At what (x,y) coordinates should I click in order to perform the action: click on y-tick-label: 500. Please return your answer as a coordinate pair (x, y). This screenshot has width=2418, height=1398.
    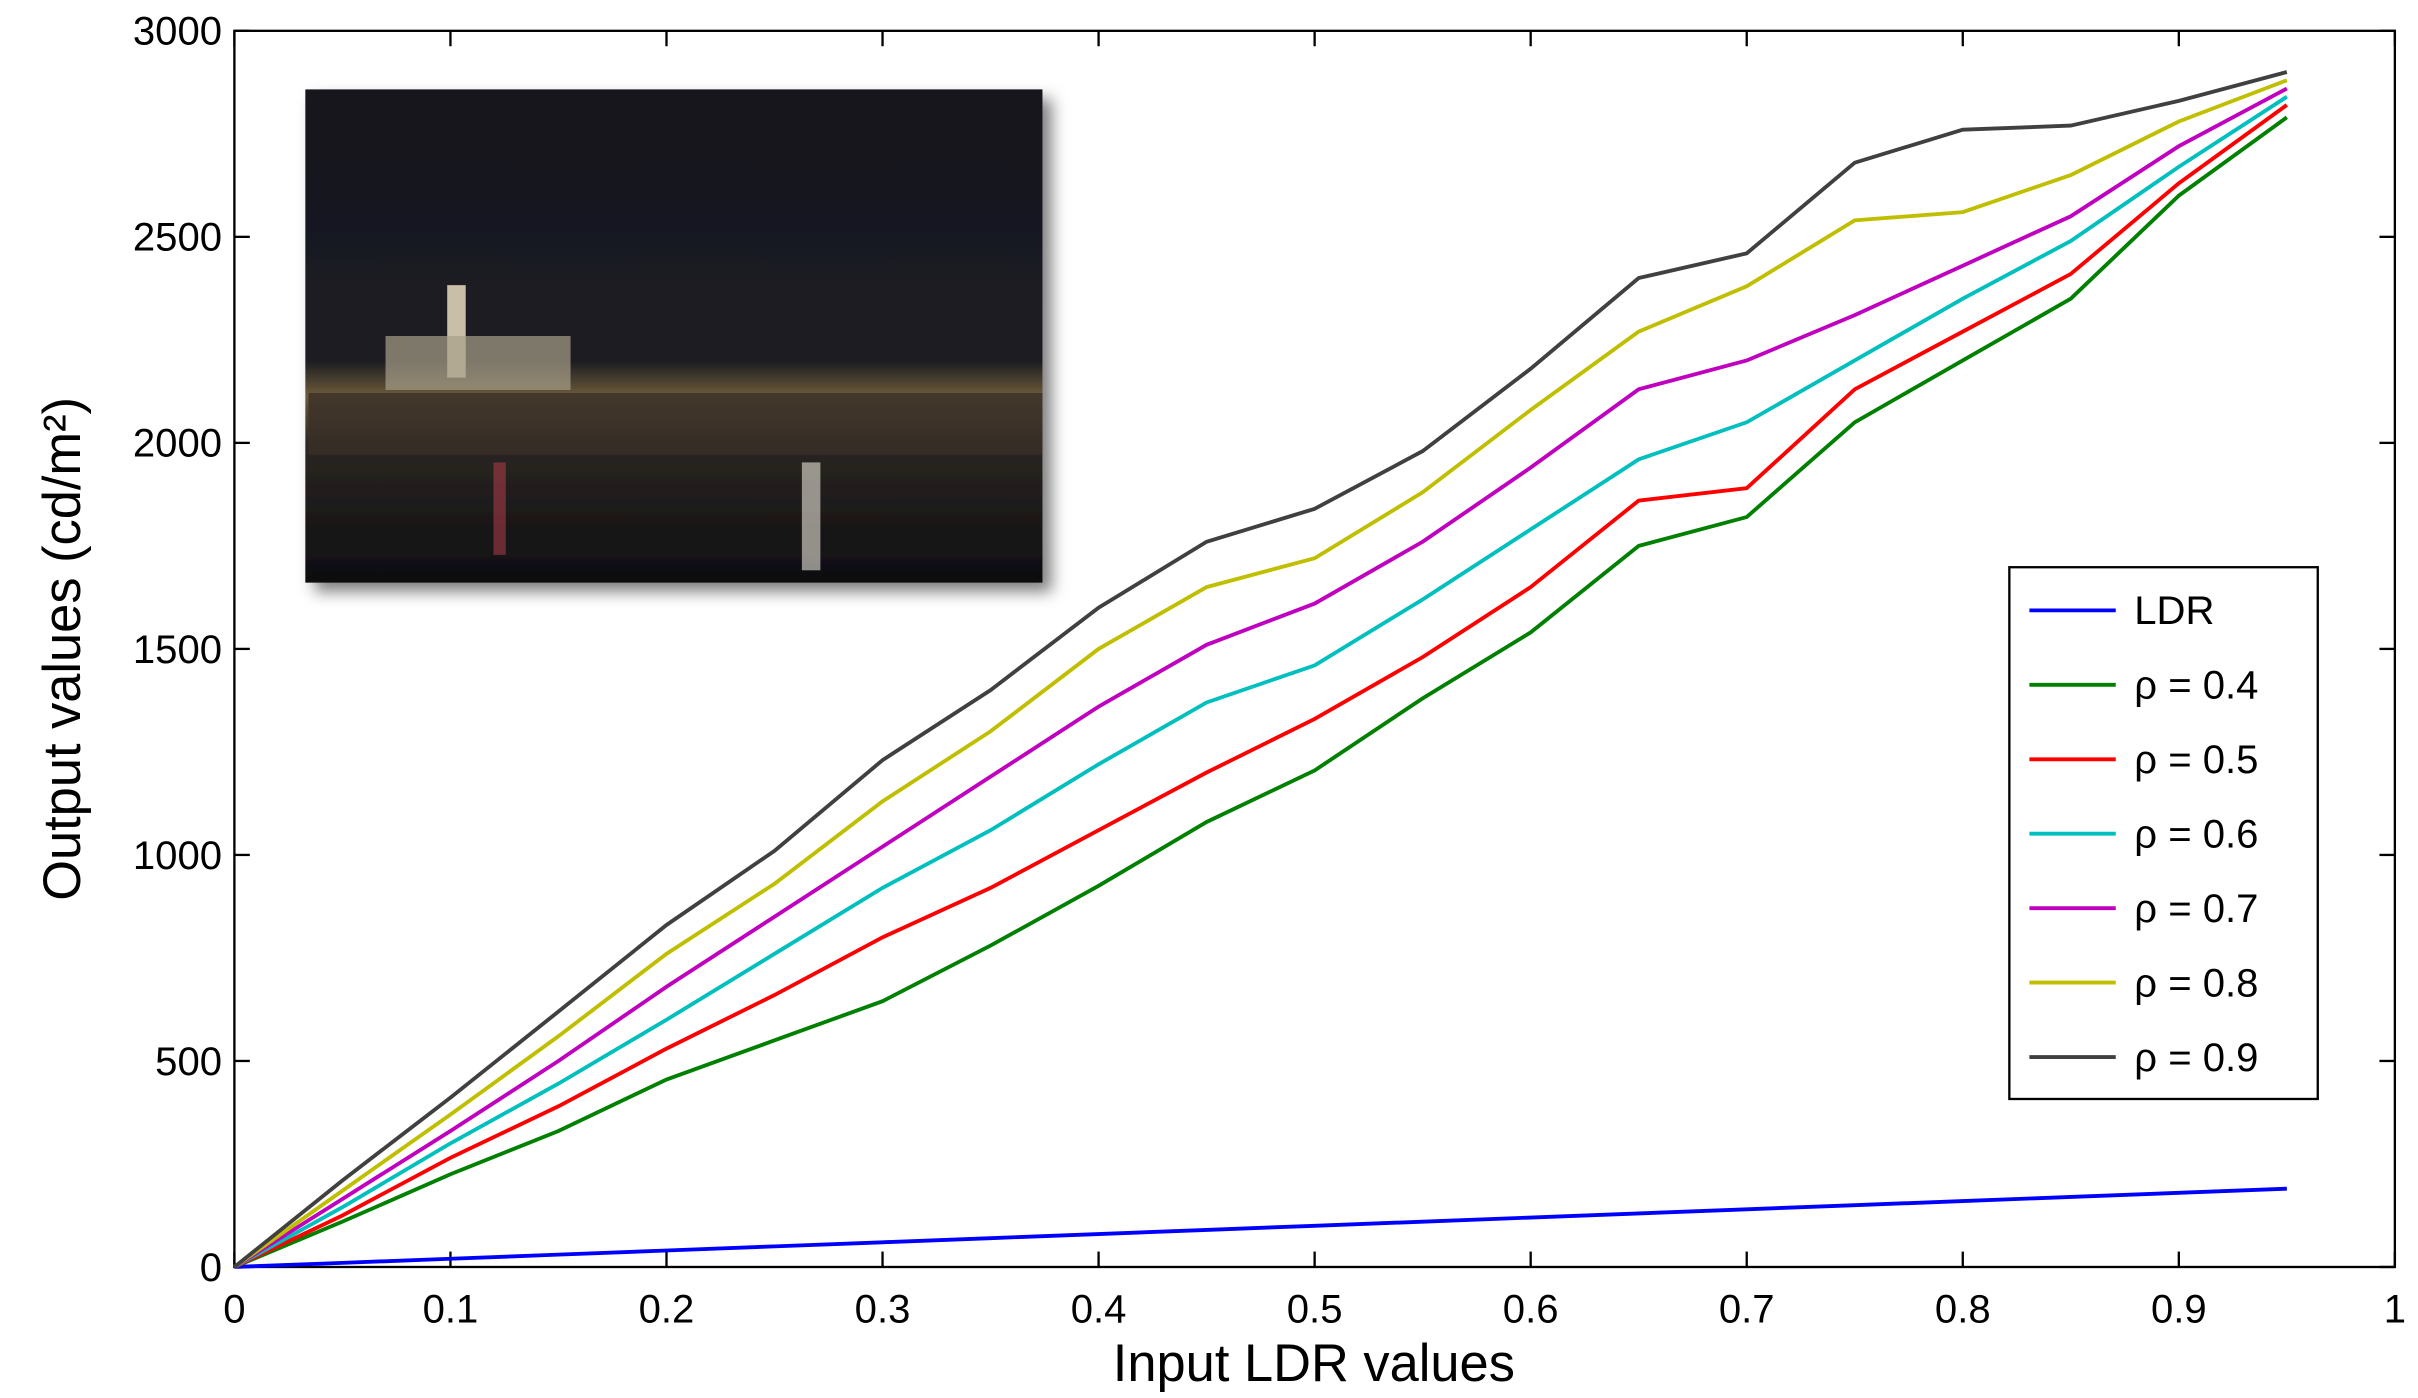
    Looking at the image, I should click on (188, 1062).